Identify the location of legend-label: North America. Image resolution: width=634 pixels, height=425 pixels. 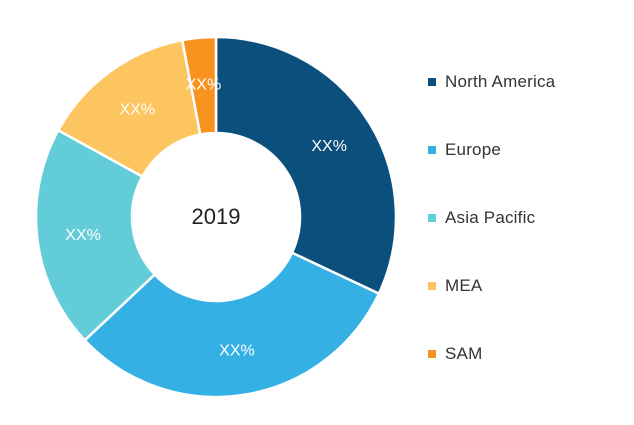
(500, 81).